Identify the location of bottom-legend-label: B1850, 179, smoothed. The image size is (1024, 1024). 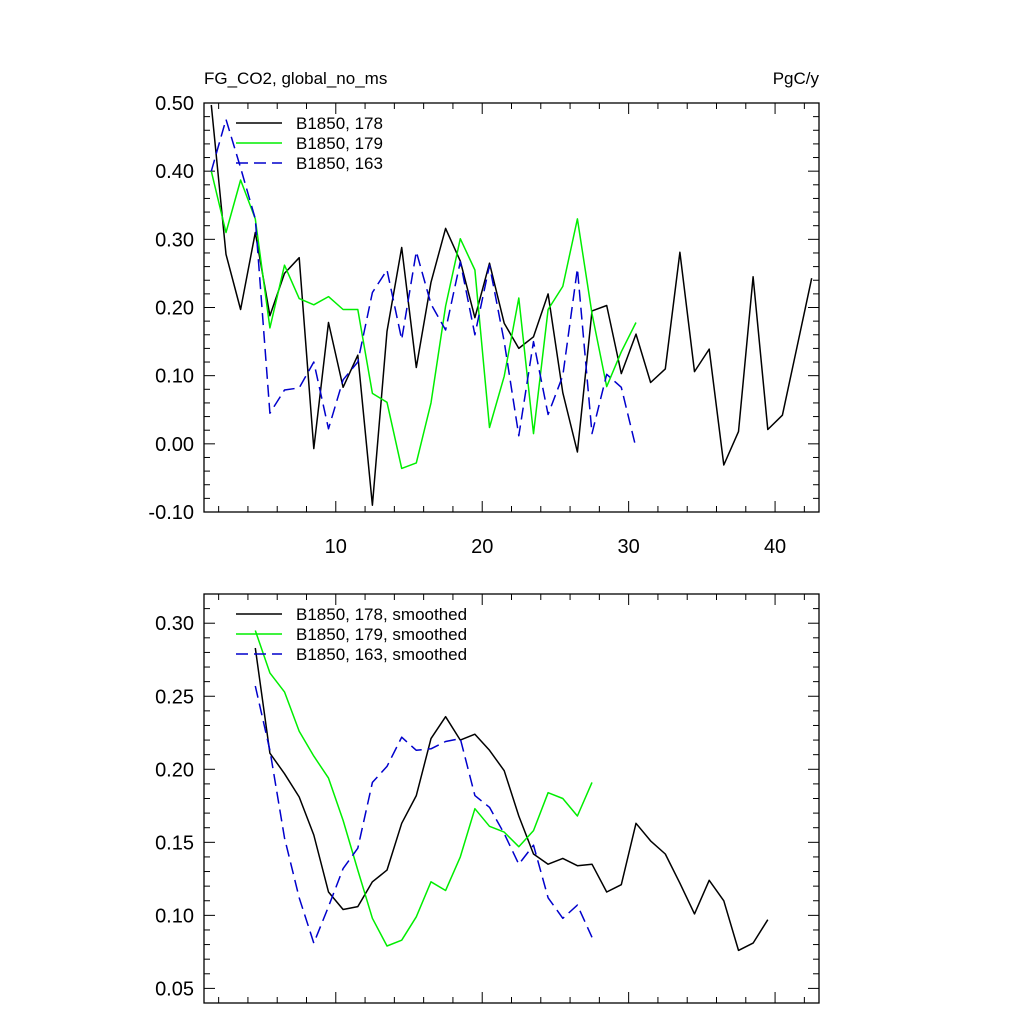
(381, 634).